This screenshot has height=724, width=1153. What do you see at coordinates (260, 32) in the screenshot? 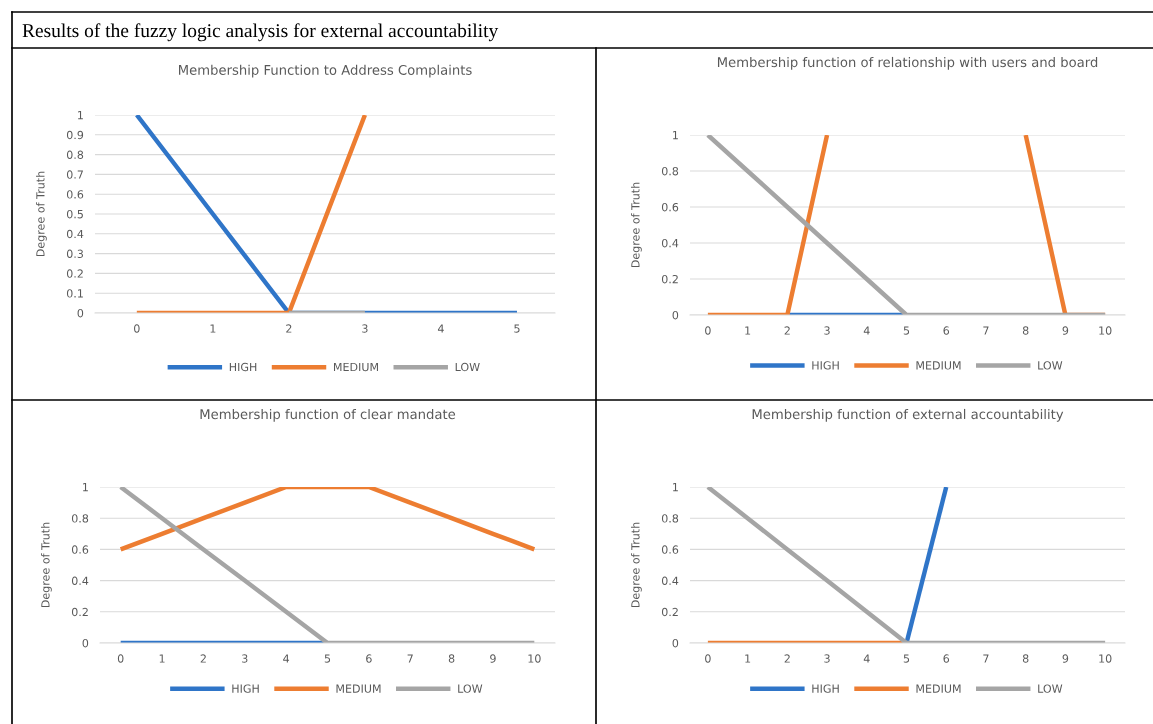
I see `text: Results of the fuzzy logic analysis for external accountability` at bounding box center [260, 32].